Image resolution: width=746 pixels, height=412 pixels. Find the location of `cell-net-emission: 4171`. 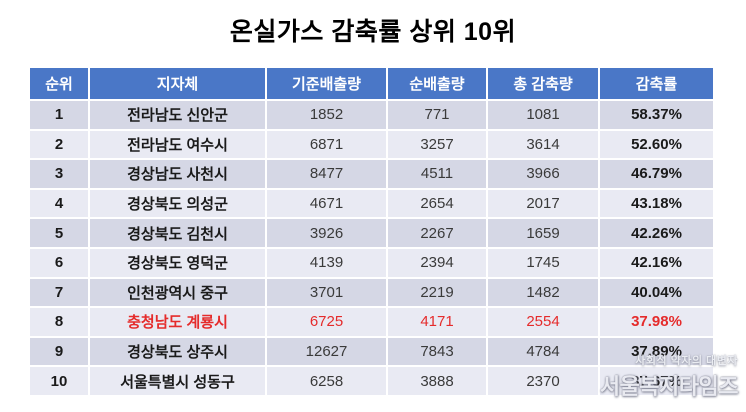

cell-net-emission: 4171 is located at coordinates (438, 323).